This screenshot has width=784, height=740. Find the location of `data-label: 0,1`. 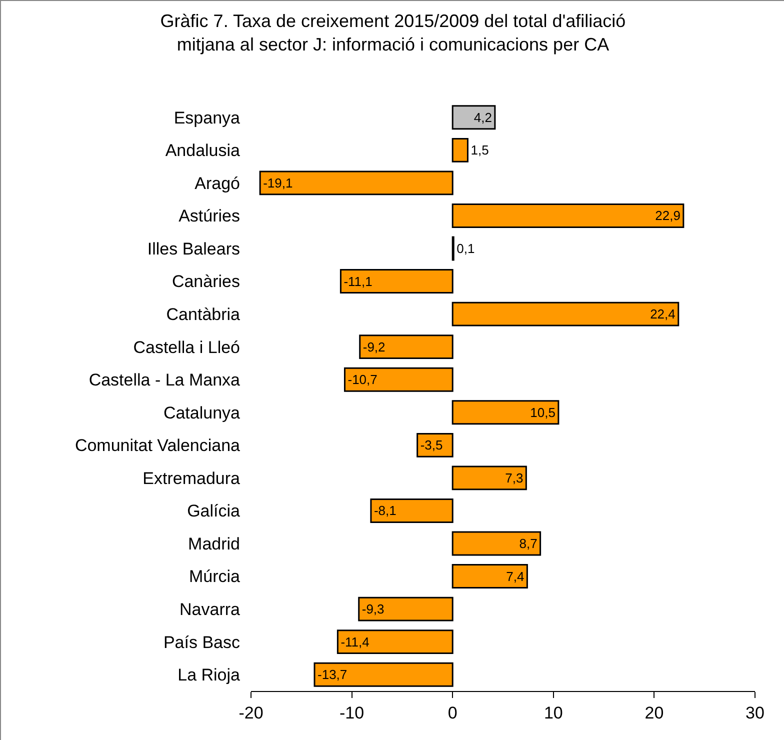

data-label: 0,1 is located at coordinates (465, 248).